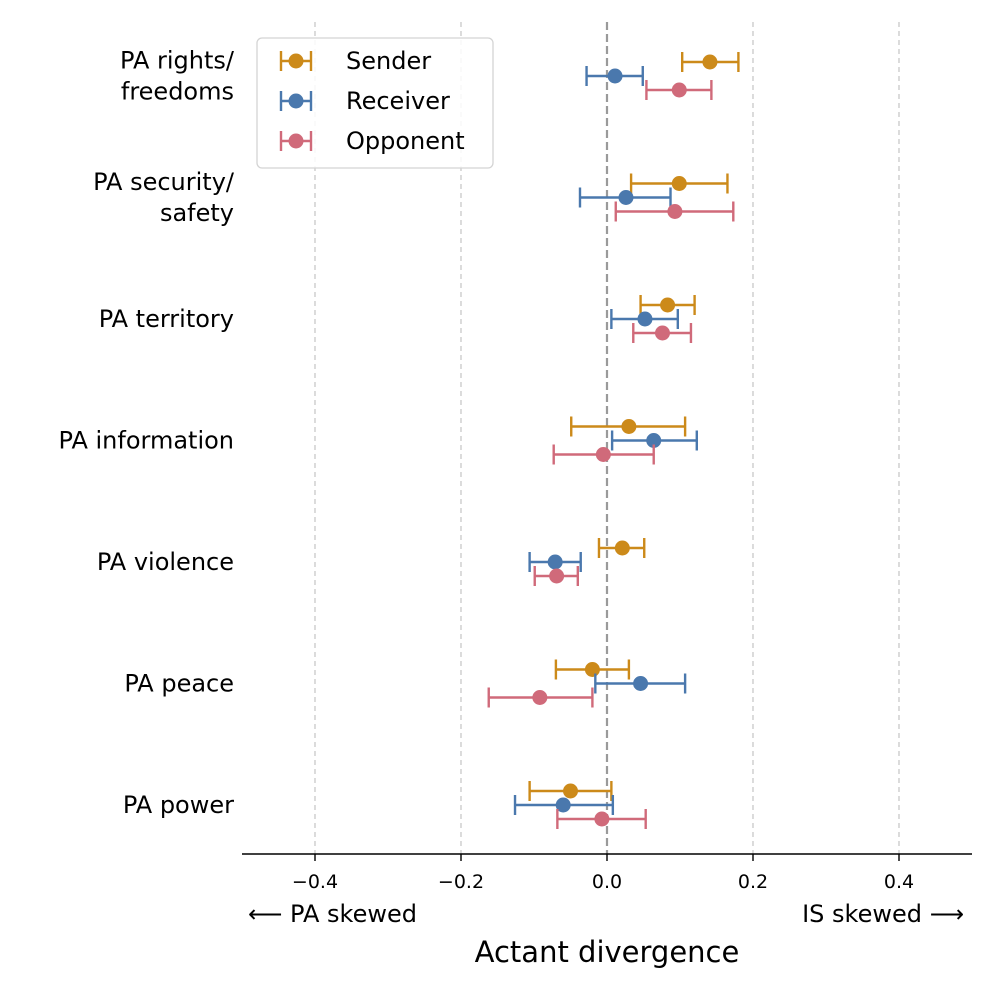 The height and width of the screenshot is (996, 996). Describe the element at coordinates (883, 914) in the screenshot. I see `is-skewed-annotation: IS skewed ⟶` at that location.